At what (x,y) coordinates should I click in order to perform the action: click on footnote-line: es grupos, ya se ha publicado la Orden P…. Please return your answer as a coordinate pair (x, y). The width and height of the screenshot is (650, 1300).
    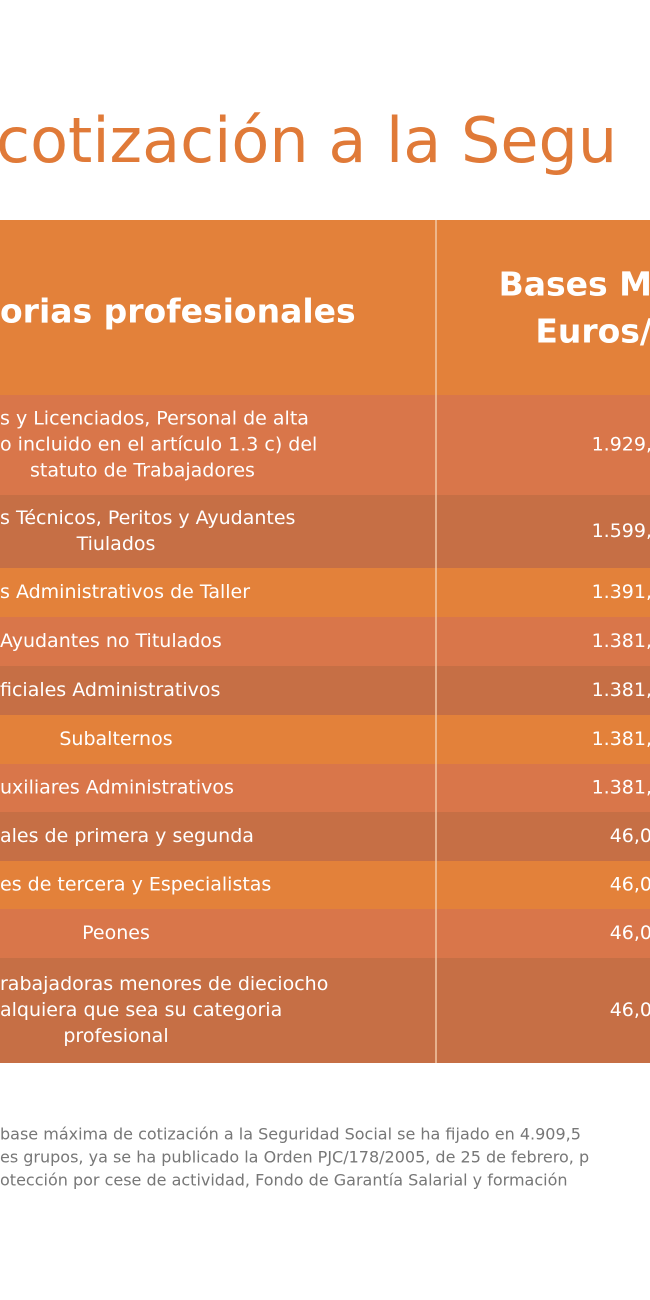
    Looking at the image, I should click on (294, 1157).